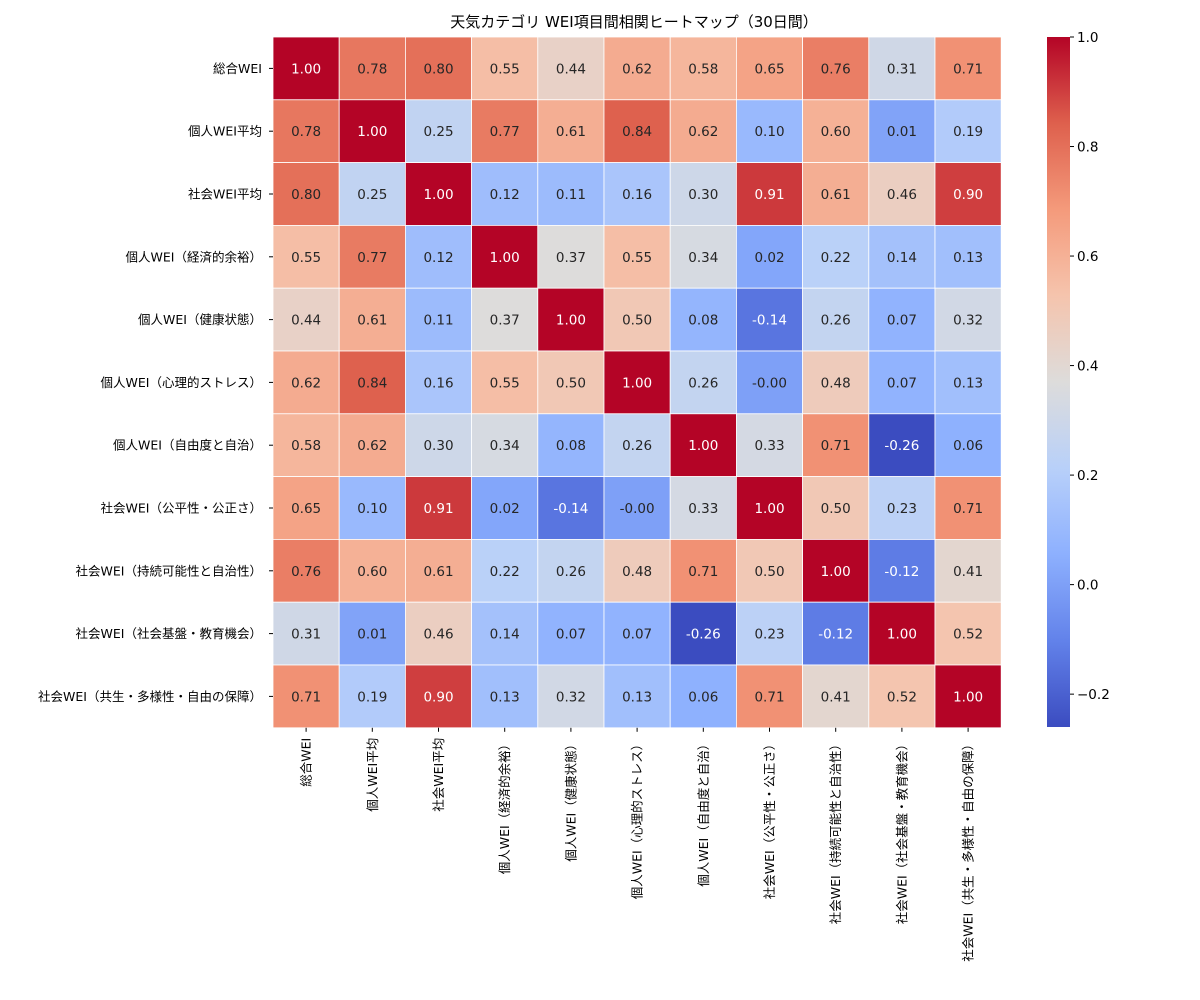 This screenshot has height=1000, width=1200. I want to click on cell-value-label: 0.76, so click(836, 69).